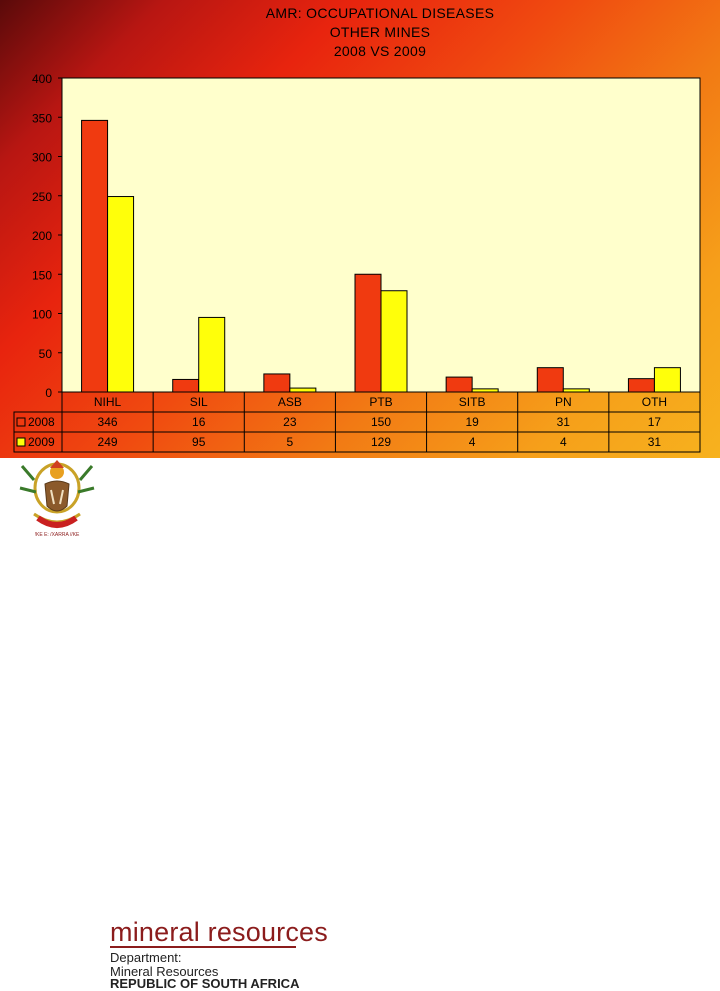 This screenshot has height=991, width=720. Describe the element at coordinates (380, 51) in the screenshot. I see `chart-title-line-3: 2008 VS 2009` at that location.